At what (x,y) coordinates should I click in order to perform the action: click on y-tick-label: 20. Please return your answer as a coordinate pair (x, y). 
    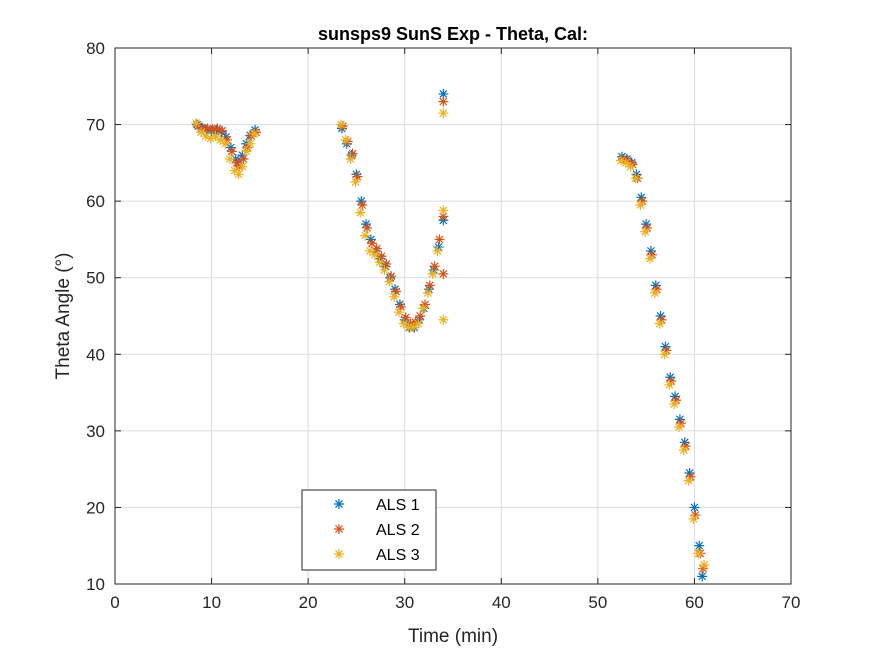
    Looking at the image, I should click on (95, 507).